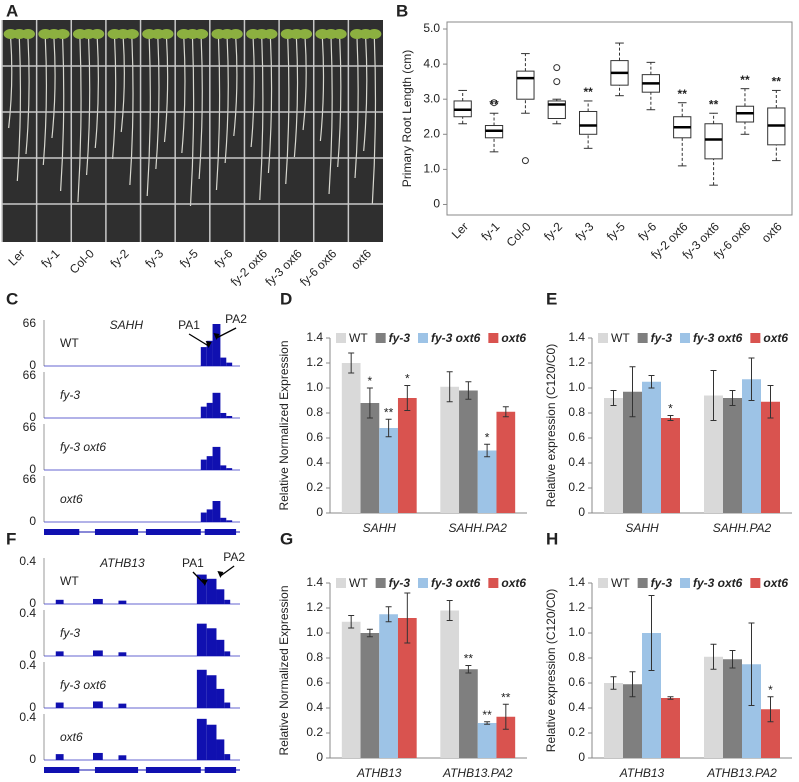  What do you see at coordinates (71, 737) in the screenshot?
I see `track-name: oxt6` at bounding box center [71, 737].